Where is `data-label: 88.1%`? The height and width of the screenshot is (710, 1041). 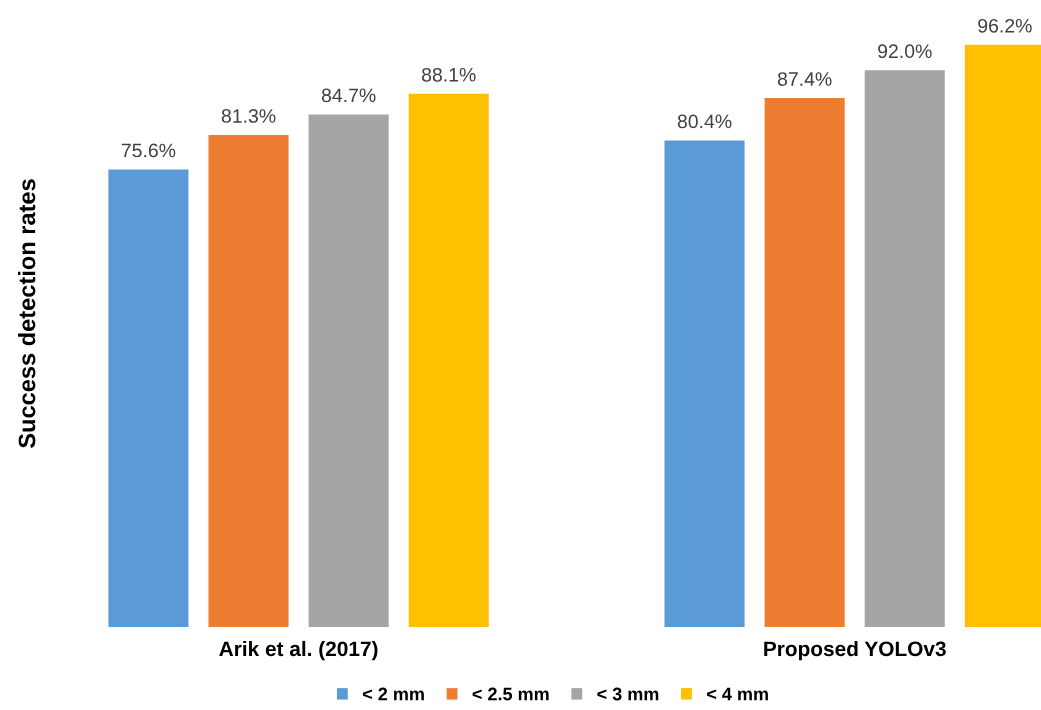 data-label: 88.1% is located at coordinates (449, 74).